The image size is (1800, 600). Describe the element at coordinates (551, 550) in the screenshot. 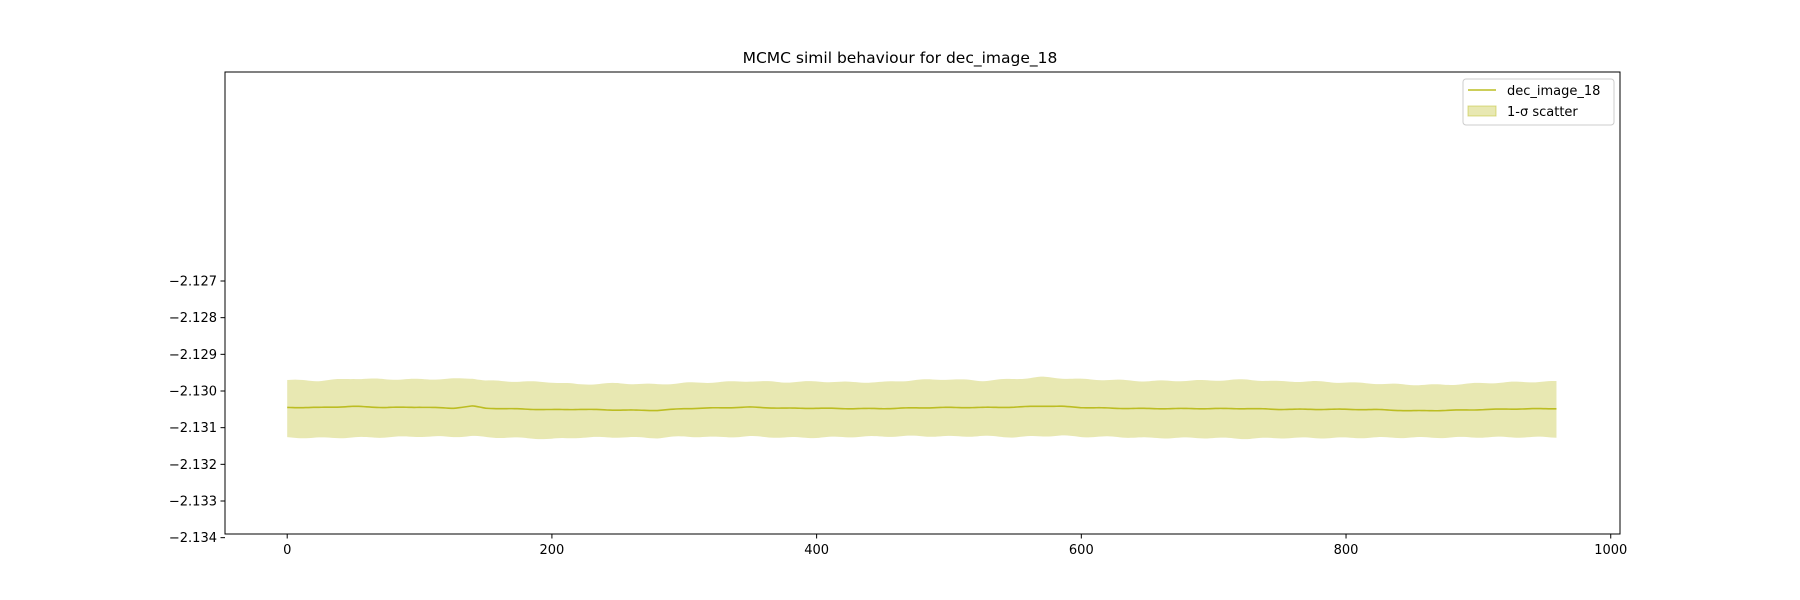

I see `x-tick-label: 200` at that location.